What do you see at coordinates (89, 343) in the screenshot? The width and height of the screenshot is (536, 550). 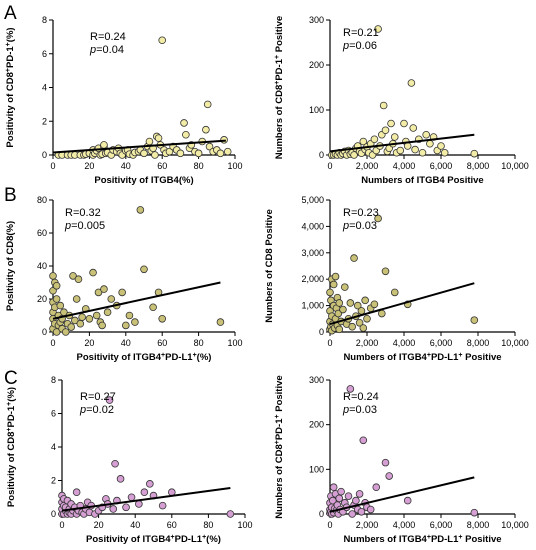 I see `x-tick-label: 20` at bounding box center [89, 343].